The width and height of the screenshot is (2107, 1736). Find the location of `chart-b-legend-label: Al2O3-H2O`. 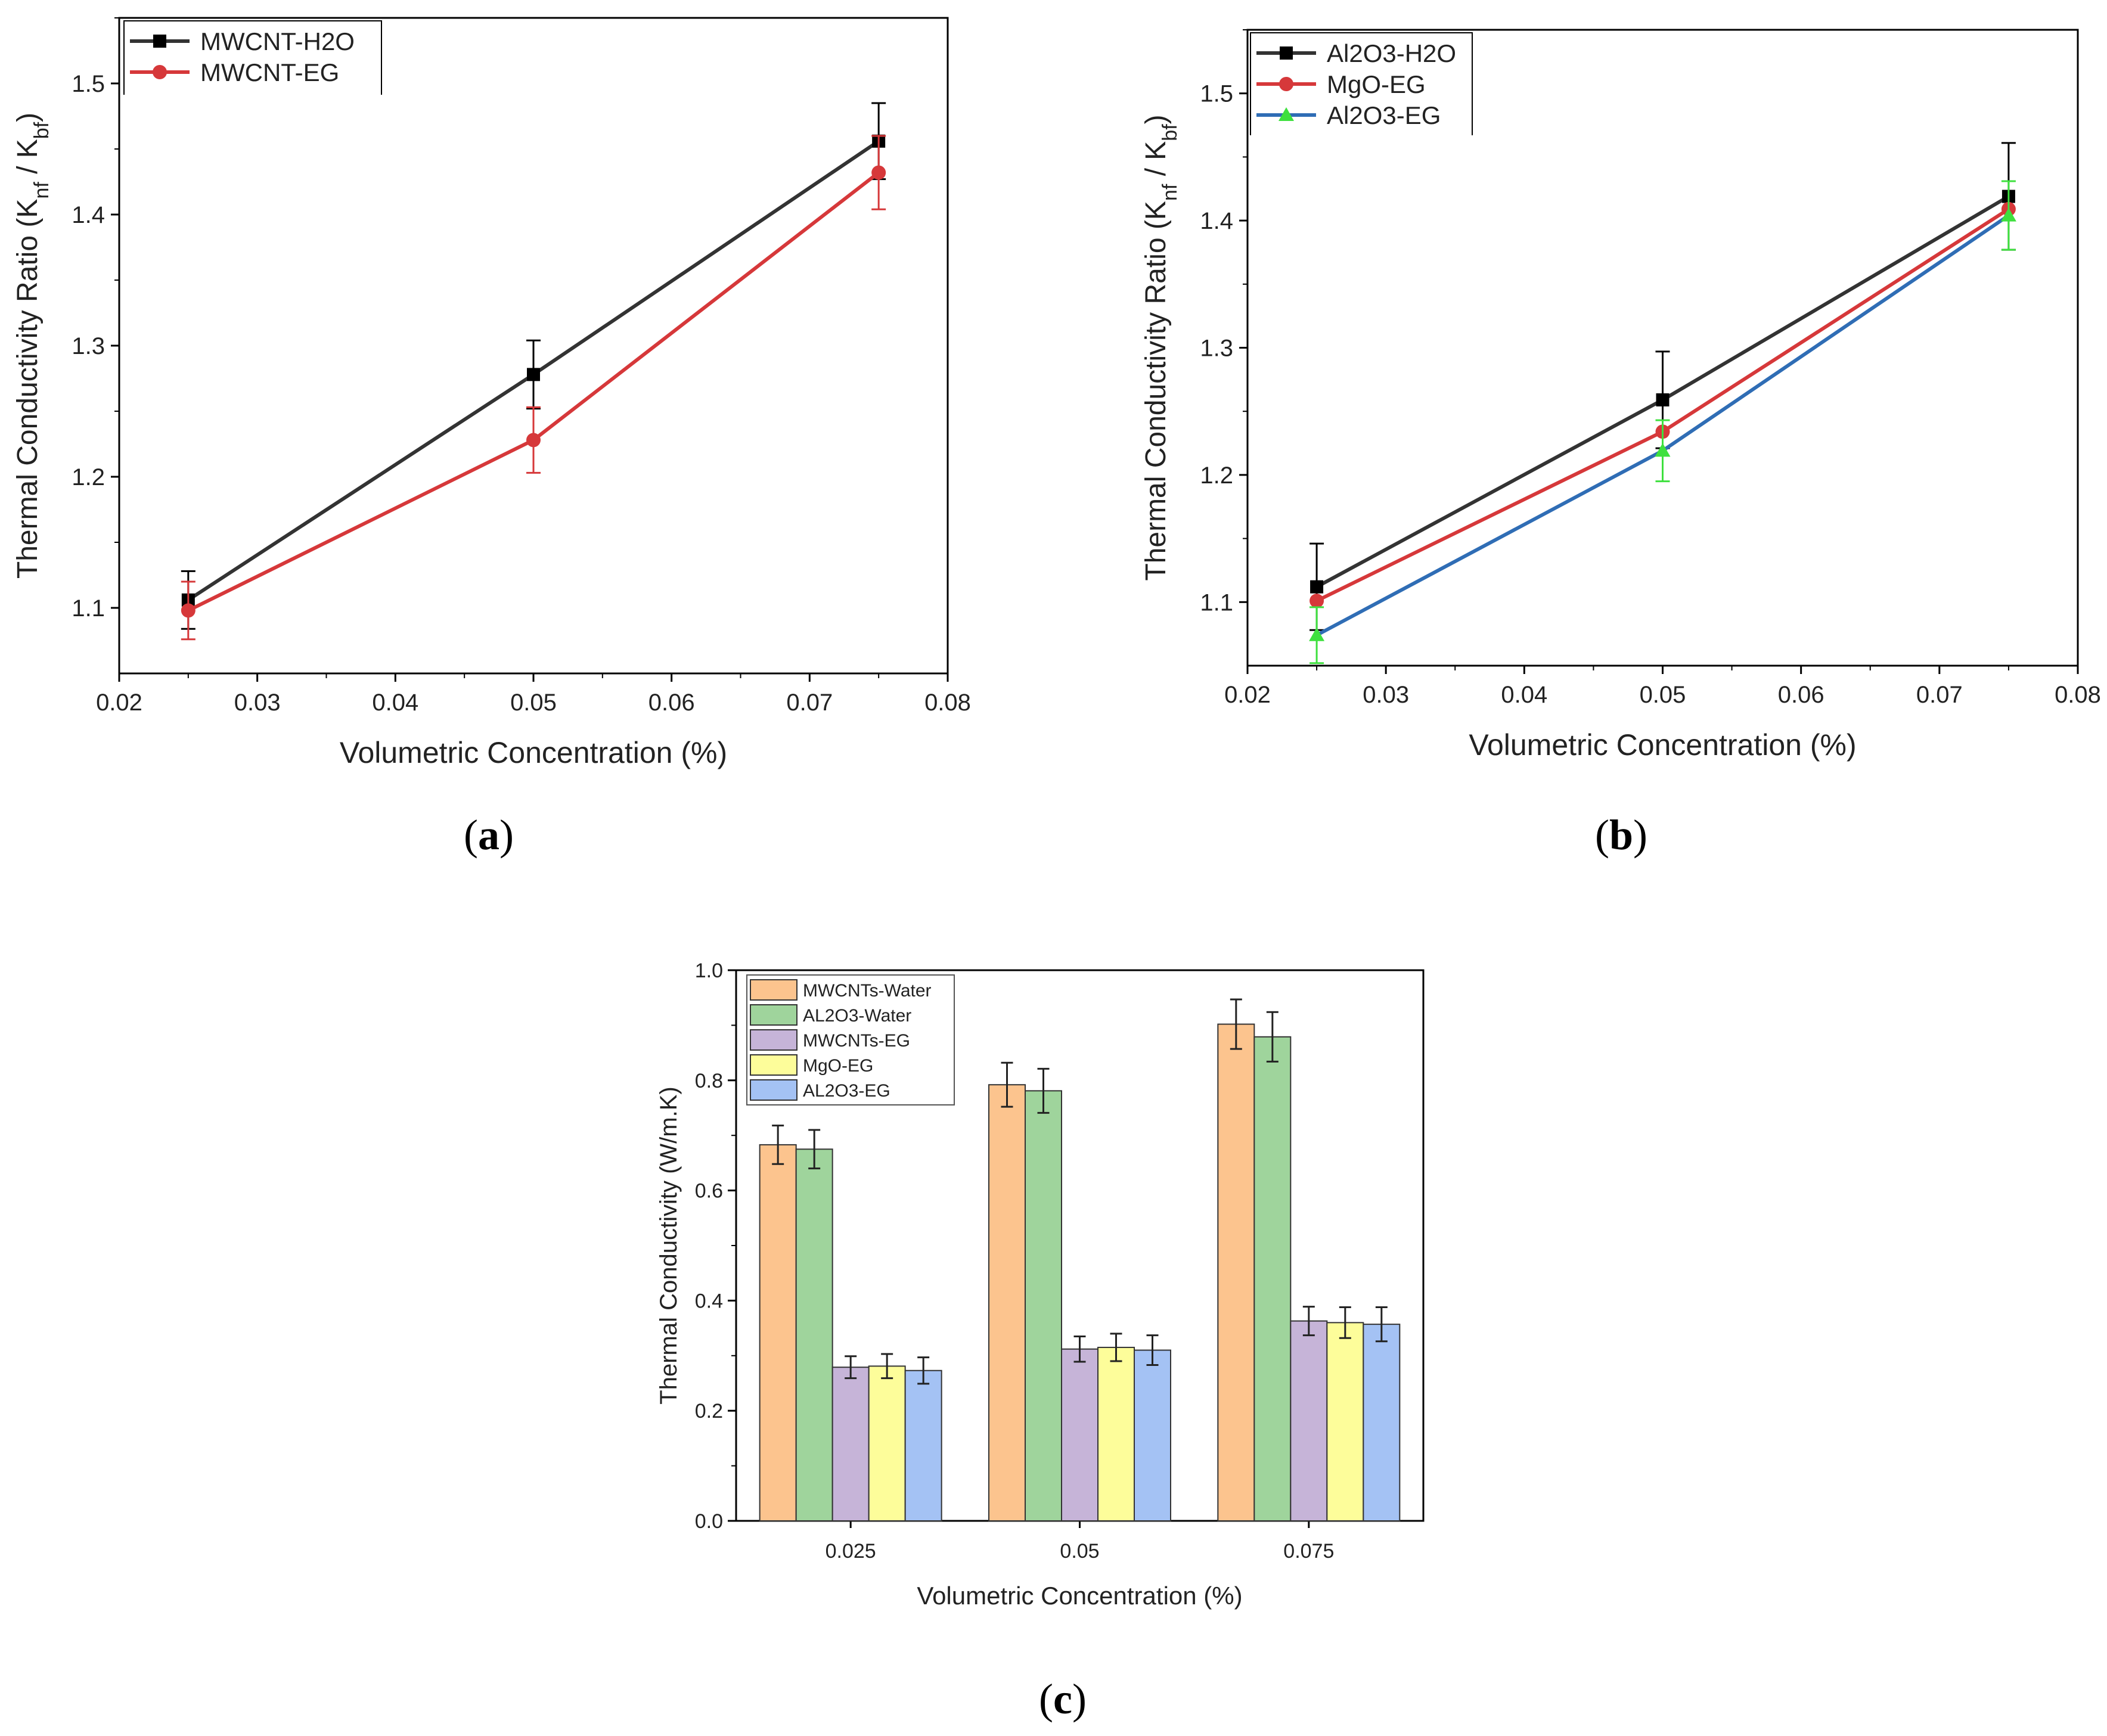

chart-b-legend-label: Al2O3-H2O is located at coordinates (1391, 53).